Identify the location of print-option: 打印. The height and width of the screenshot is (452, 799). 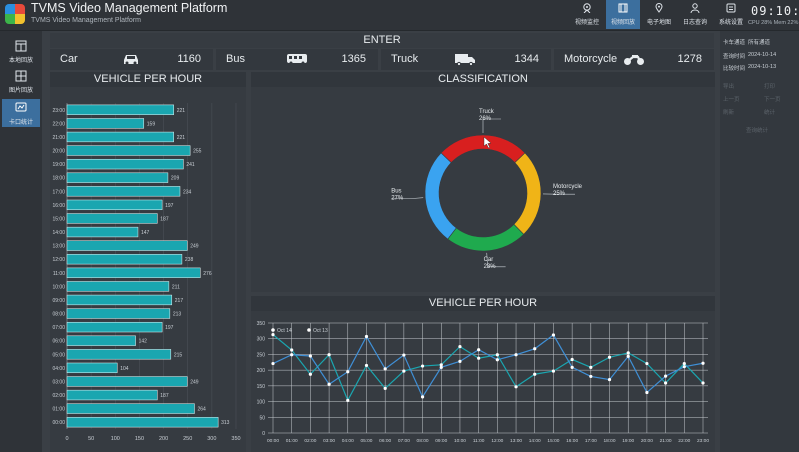
(770, 87).